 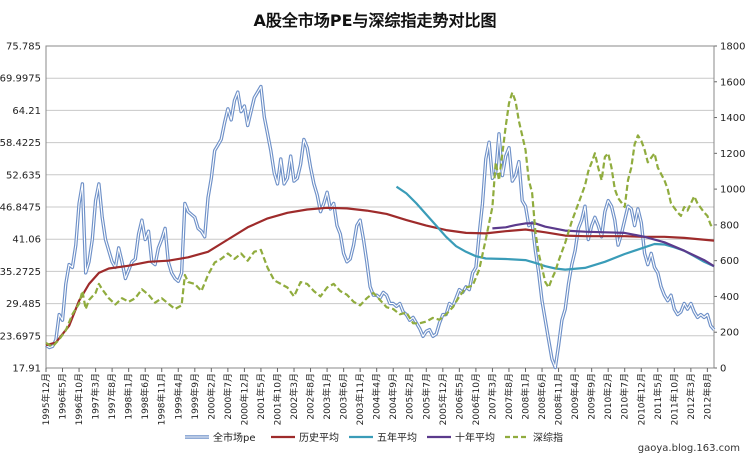 I want to click on x-tick-label: 2009年9月, so click(x=592, y=396).